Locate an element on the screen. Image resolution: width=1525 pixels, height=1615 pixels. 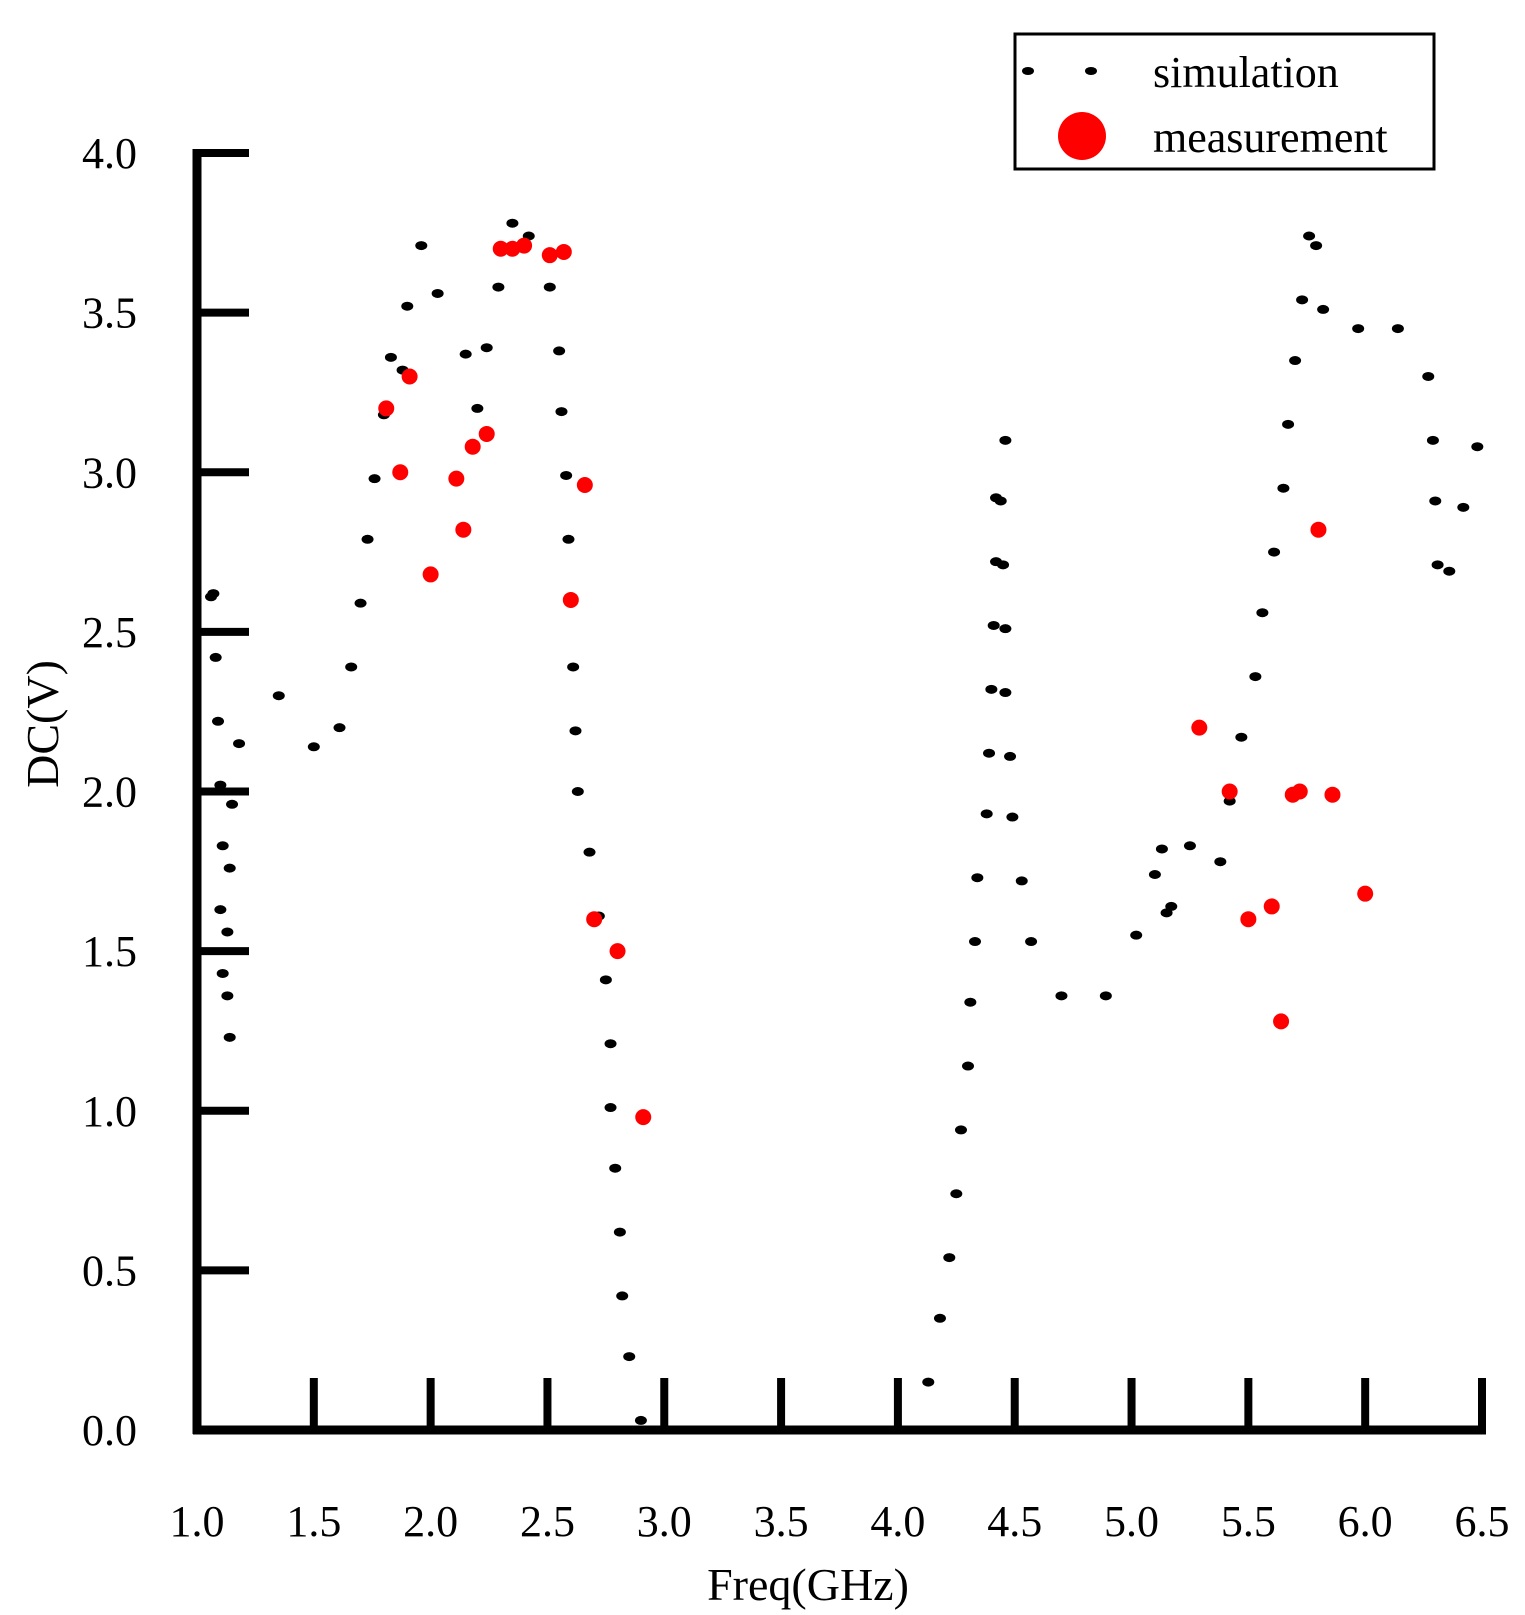
y-tick-label: 0.5 is located at coordinates (109, 1270).